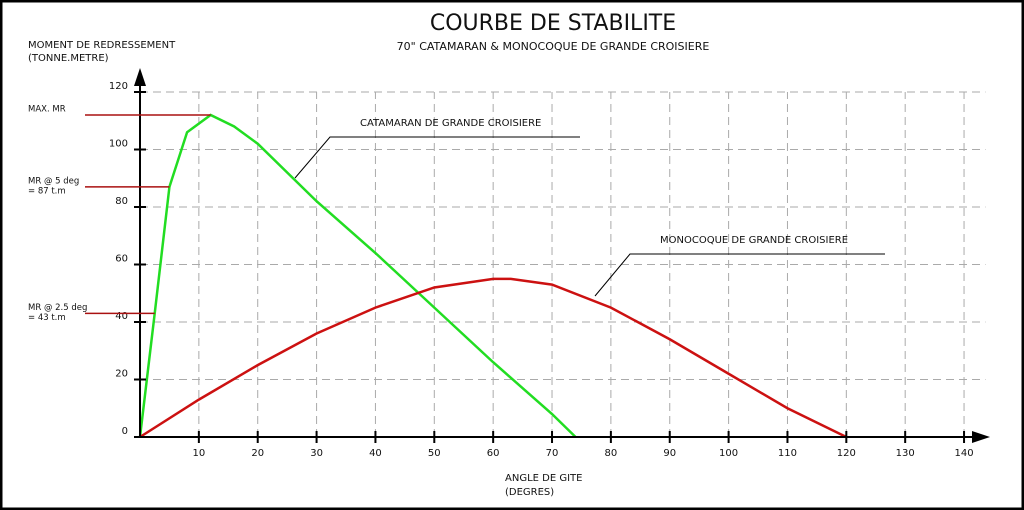  I want to click on x-tick-label: 80, so click(611, 453).